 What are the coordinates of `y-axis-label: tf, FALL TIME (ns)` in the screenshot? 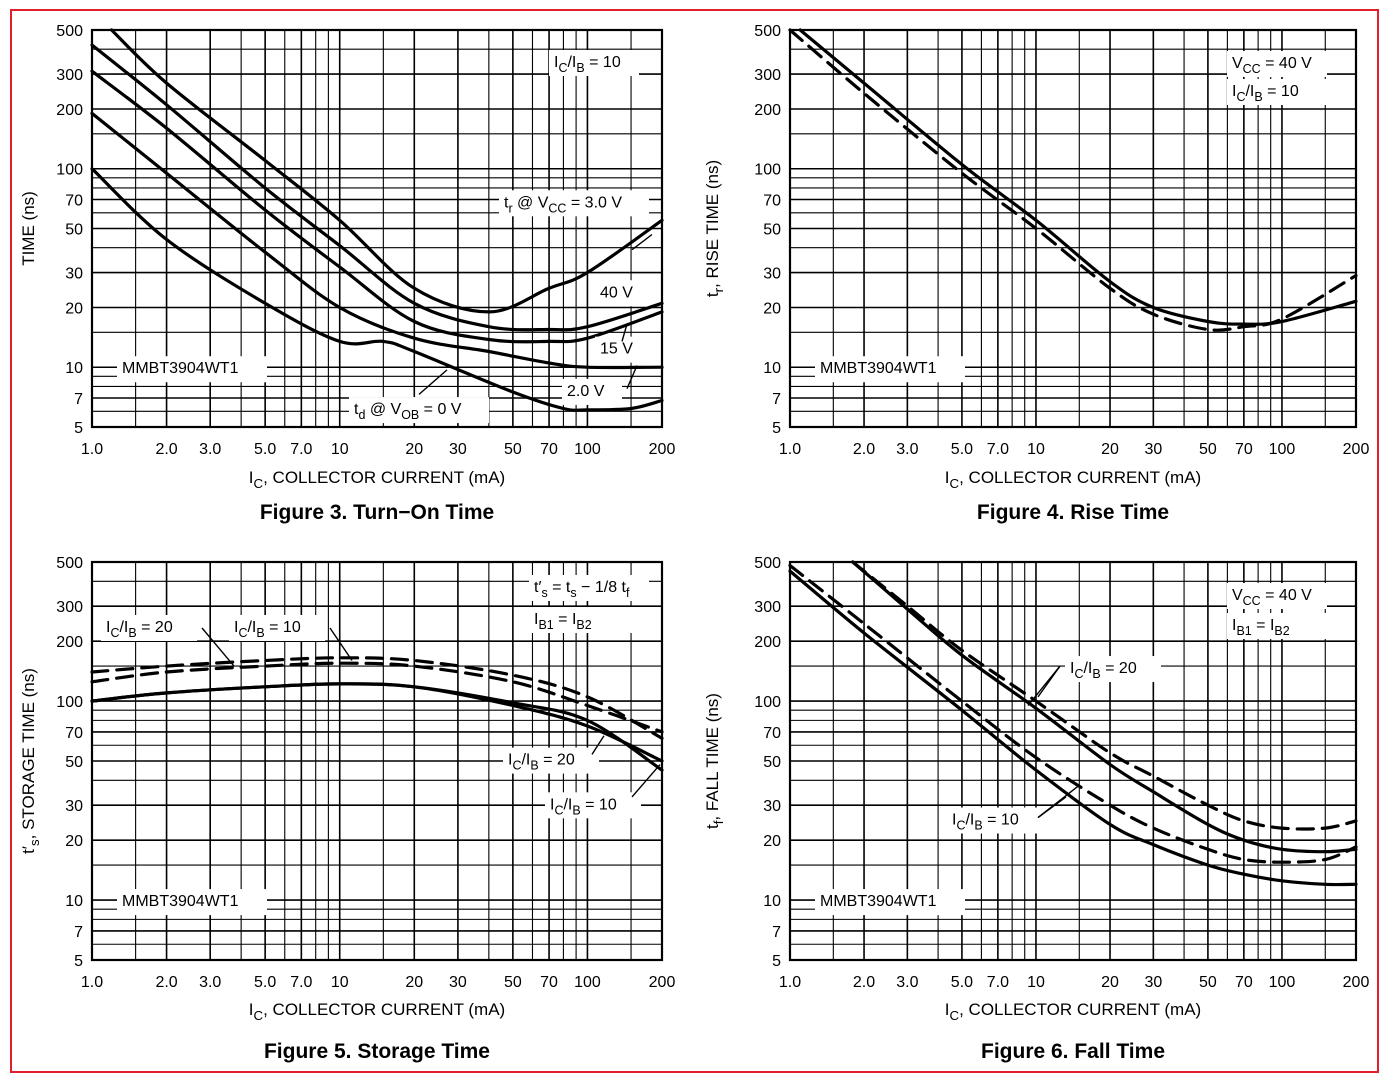 It's located at (714, 761).